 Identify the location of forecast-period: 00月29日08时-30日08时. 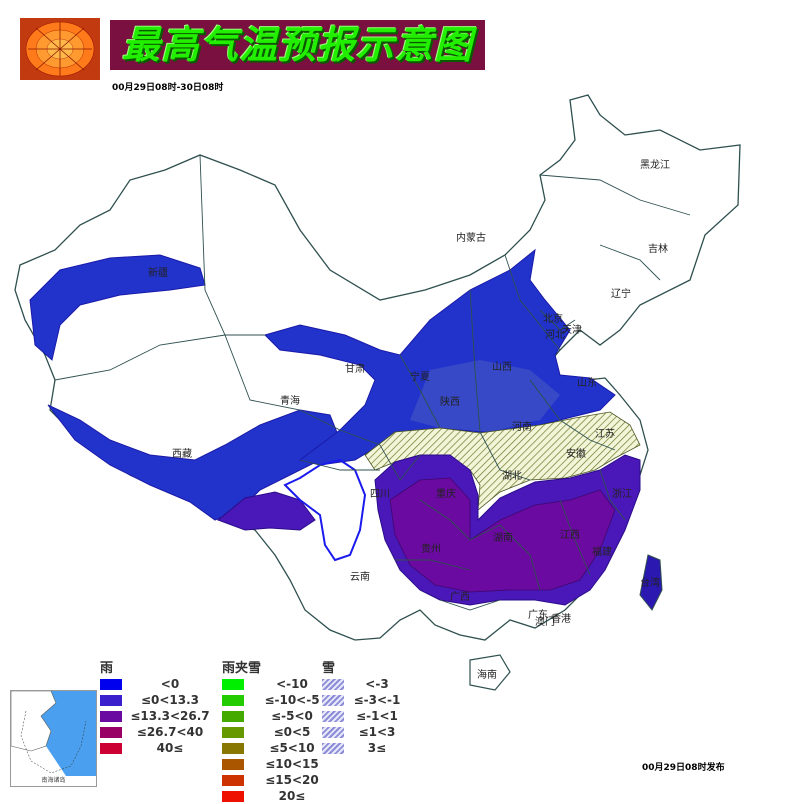
(168, 88).